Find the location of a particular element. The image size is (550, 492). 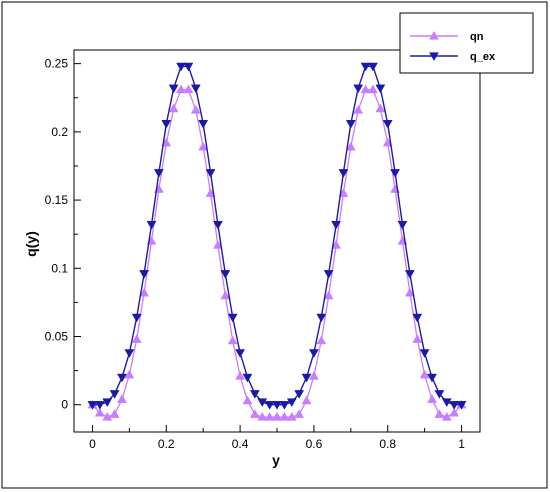

y-axis-label: q(y) is located at coordinates (31, 244).